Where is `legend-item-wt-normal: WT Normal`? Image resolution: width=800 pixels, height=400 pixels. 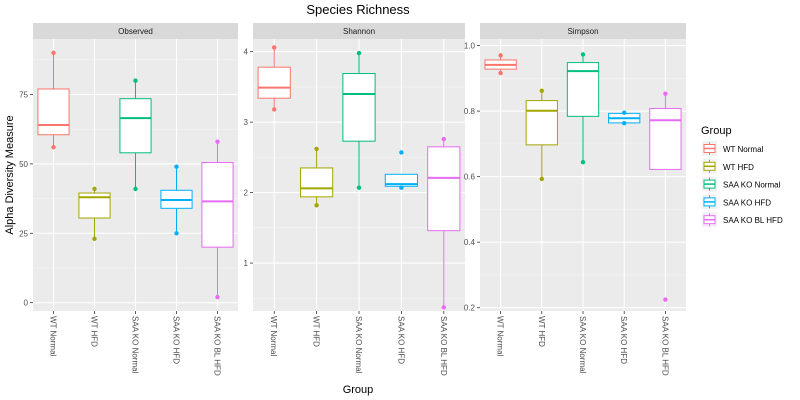
legend-item-wt-normal: WT Normal is located at coordinates (733, 148).